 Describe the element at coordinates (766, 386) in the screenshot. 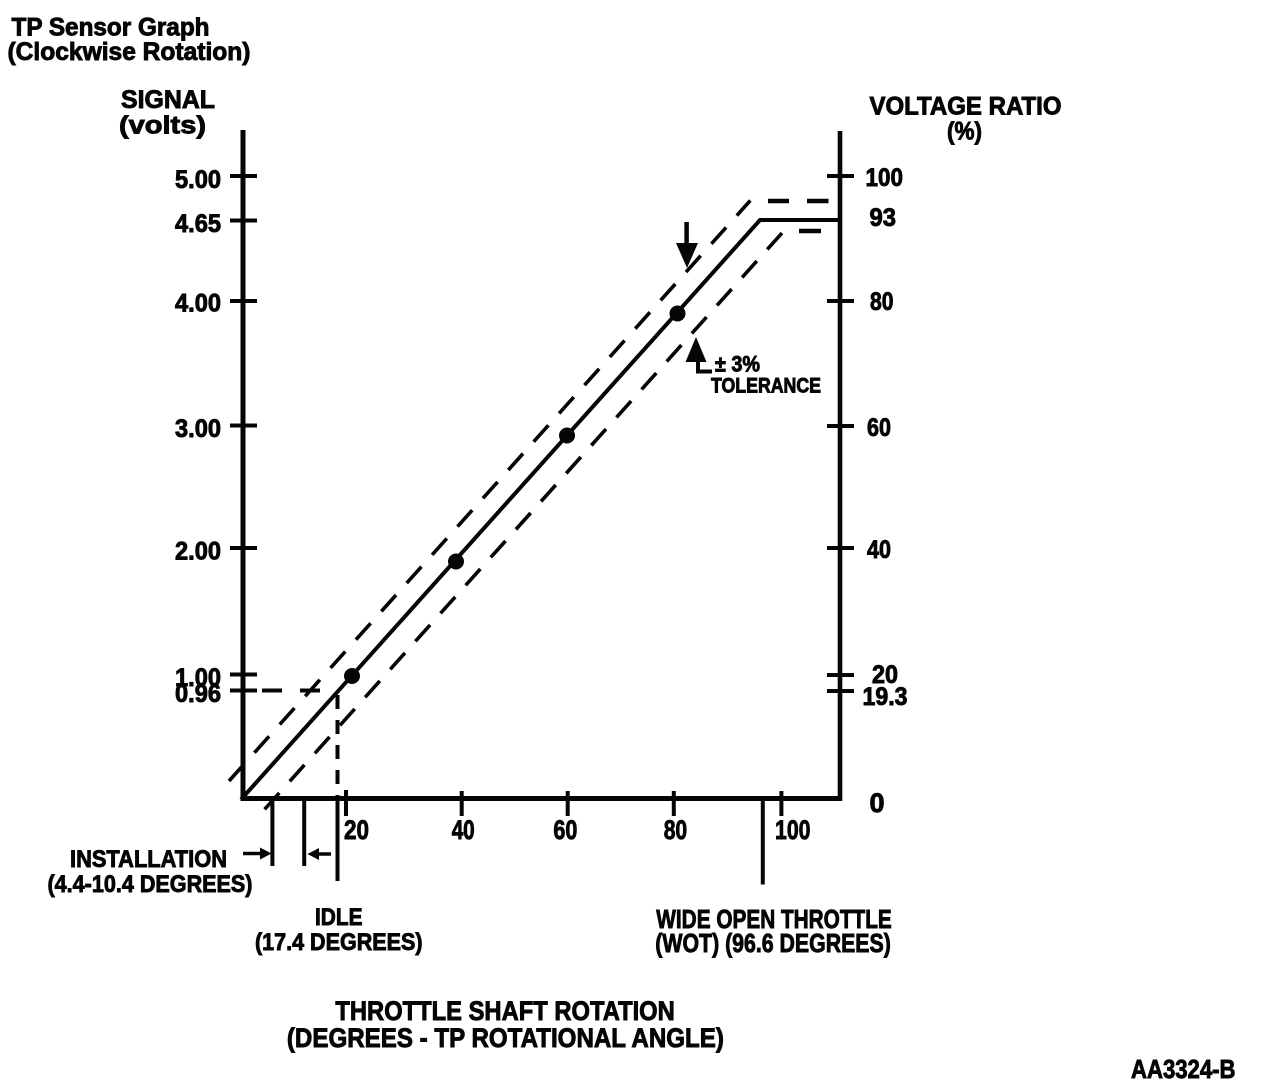

I see `svg-text: TOLERANCE` at that location.